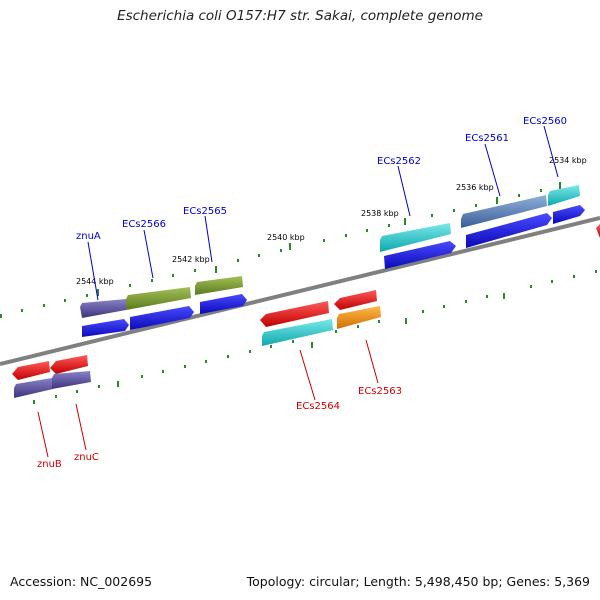 The width and height of the screenshot is (600, 600). I want to click on gene-ECs2566, so click(158, 298).